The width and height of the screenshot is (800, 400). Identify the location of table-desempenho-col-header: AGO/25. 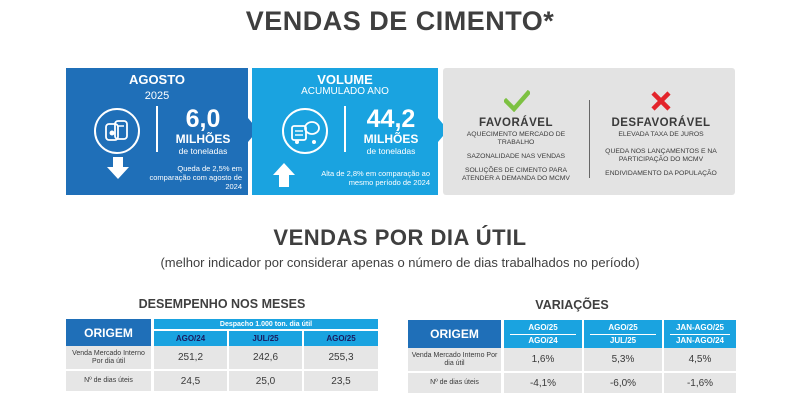
(341, 338).